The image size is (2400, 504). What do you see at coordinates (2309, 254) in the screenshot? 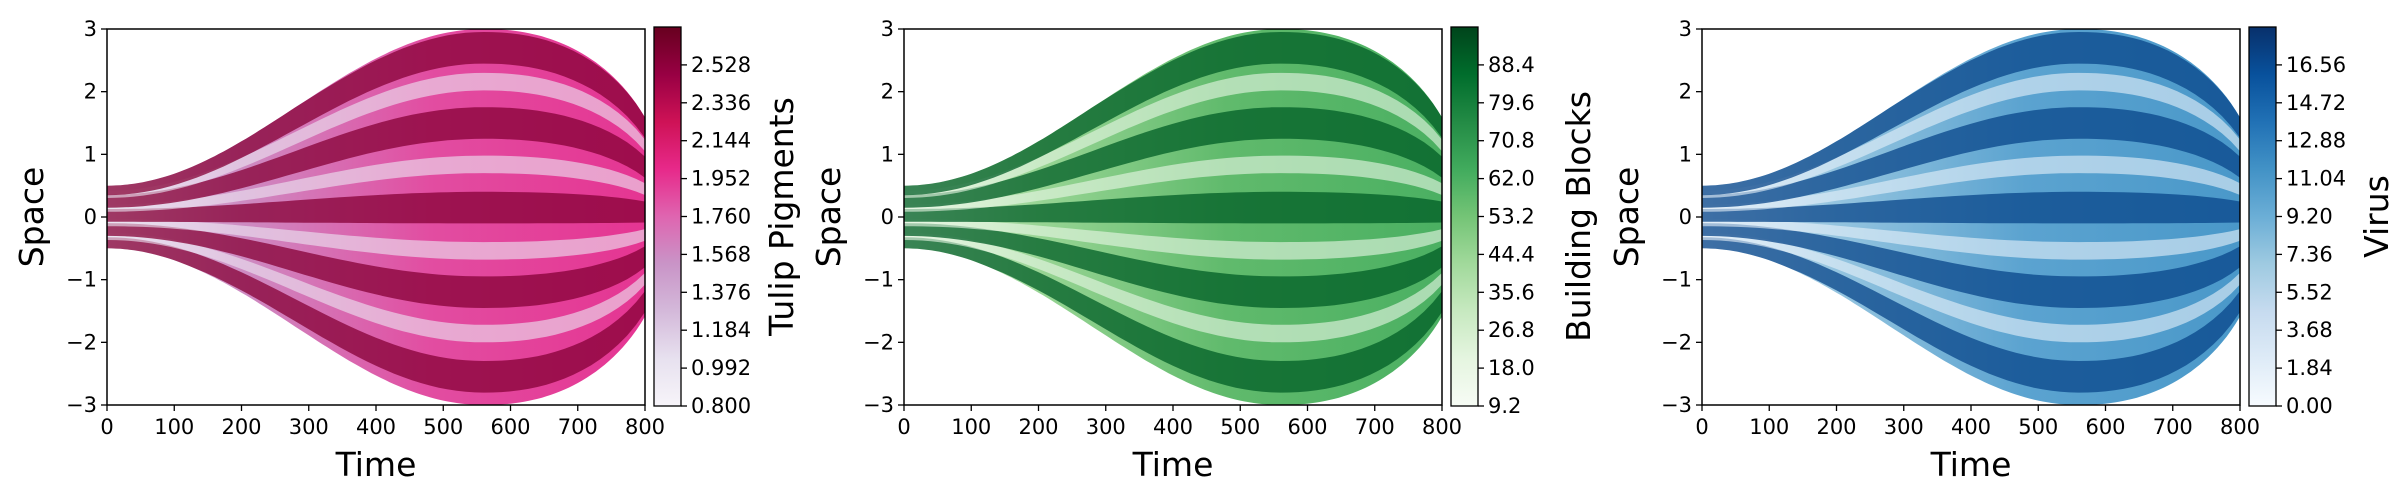
I see `colorbar-tick-label: 7.36` at bounding box center [2309, 254].